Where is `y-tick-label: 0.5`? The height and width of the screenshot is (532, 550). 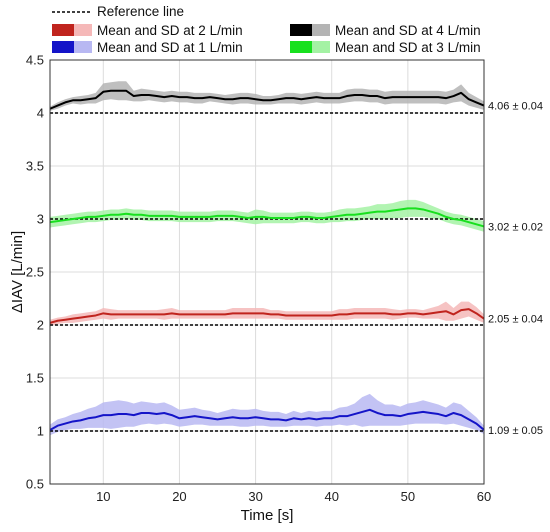 y-tick-label: 0.5 is located at coordinates (35, 484).